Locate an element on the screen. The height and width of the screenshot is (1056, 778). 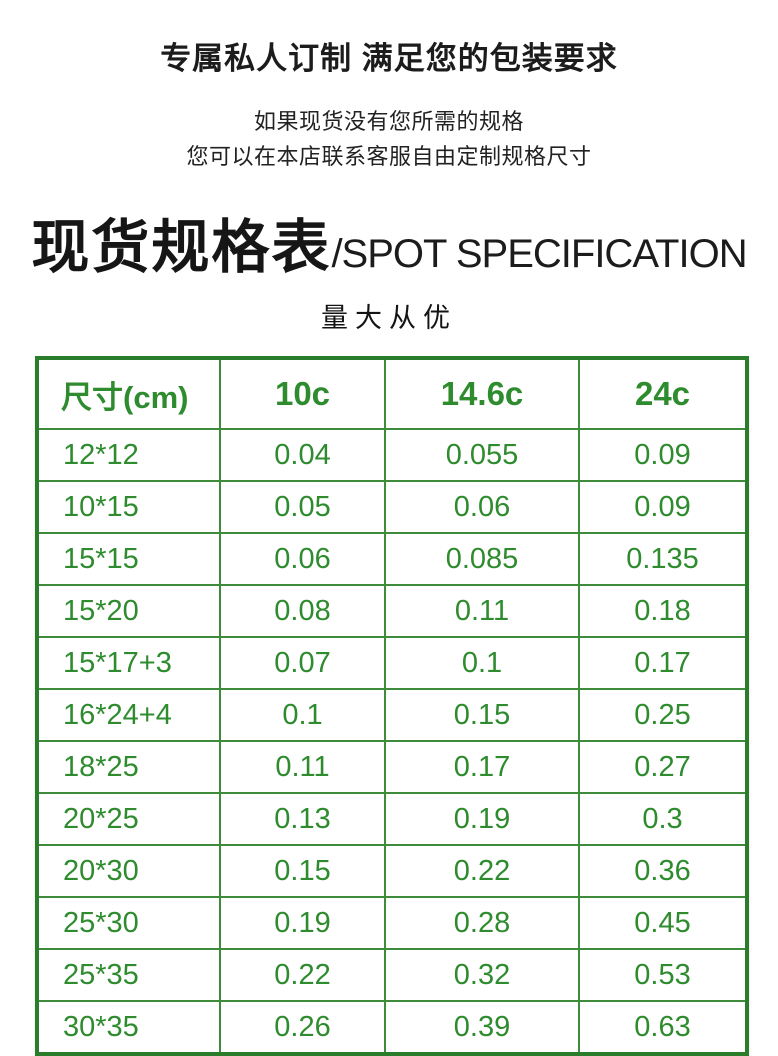
price-cell: 0.3 is located at coordinates (663, 819).